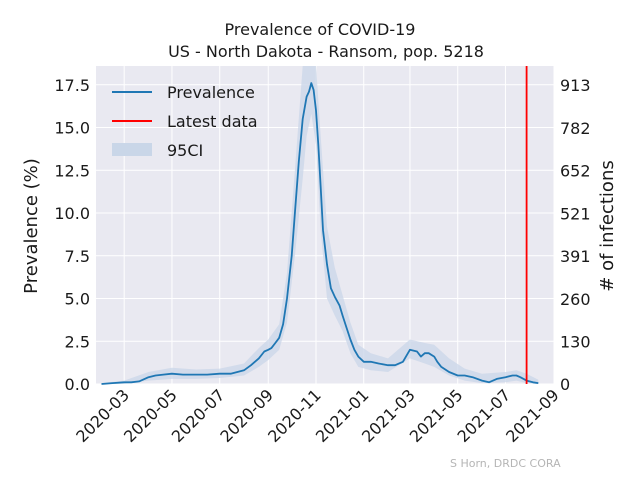 Image resolution: width=640 pixels, height=480 pixels. Describe the element at coordinates (77, 256) in the screenshot. I see `y-tick-label-3: 7.5` at that location.